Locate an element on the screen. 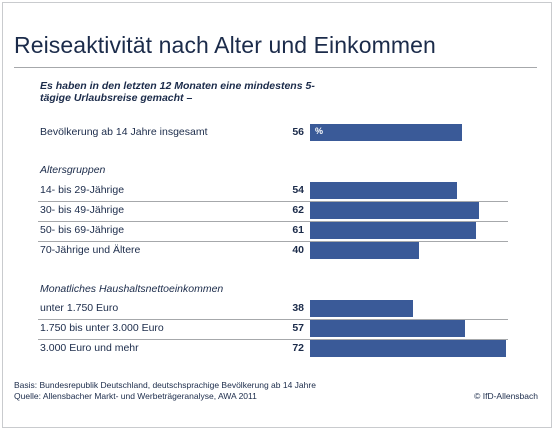 The height and width of the screenshot is (432, 556). footer-copyright: © IfD-Allensbach is located at coordinates (506, 396).